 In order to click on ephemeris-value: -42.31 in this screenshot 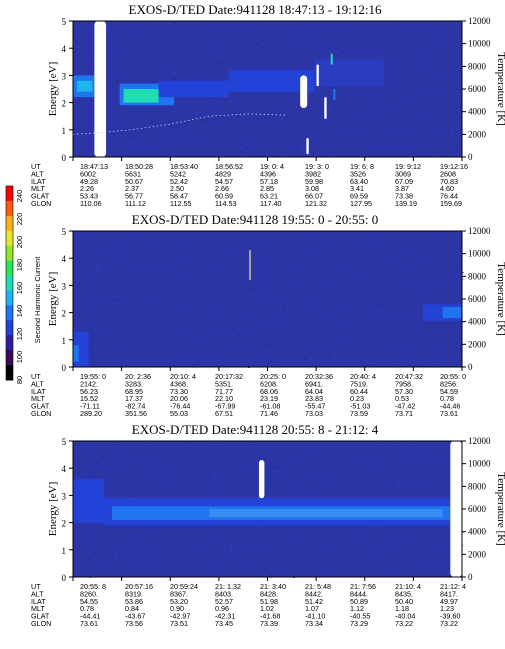, I will do `click(225, 616)`.